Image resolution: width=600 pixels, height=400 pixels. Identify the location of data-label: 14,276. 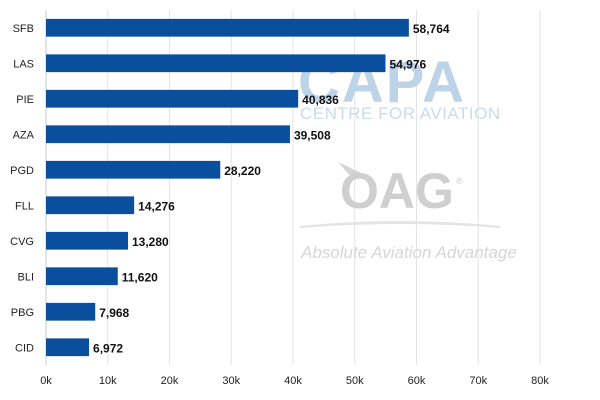
(156, 206).